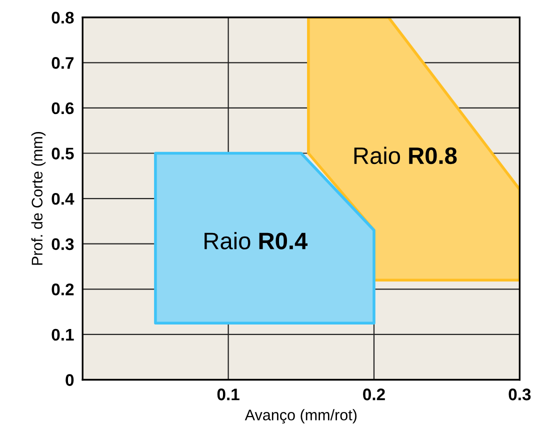 The width and height of the screenshot is (533, 434). I want to click on x-tick-label: 0.1, so click(228, 394).